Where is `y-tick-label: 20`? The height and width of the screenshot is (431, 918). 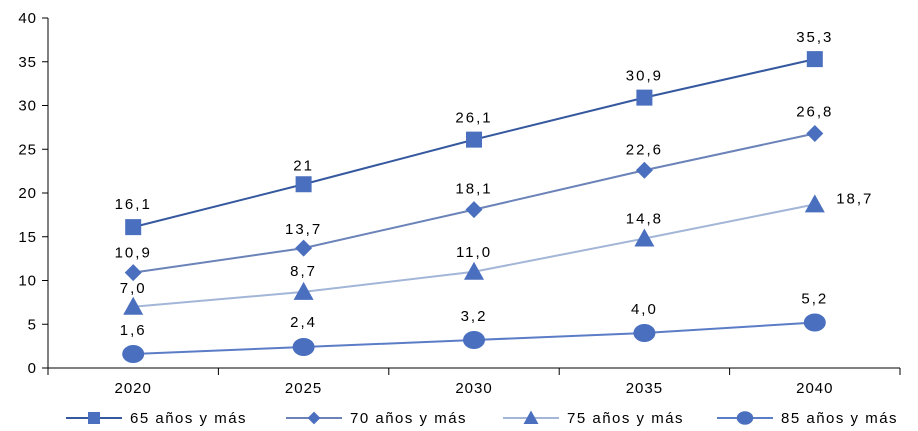
y-tick-label: 20 is located at coordinates (27, 193).